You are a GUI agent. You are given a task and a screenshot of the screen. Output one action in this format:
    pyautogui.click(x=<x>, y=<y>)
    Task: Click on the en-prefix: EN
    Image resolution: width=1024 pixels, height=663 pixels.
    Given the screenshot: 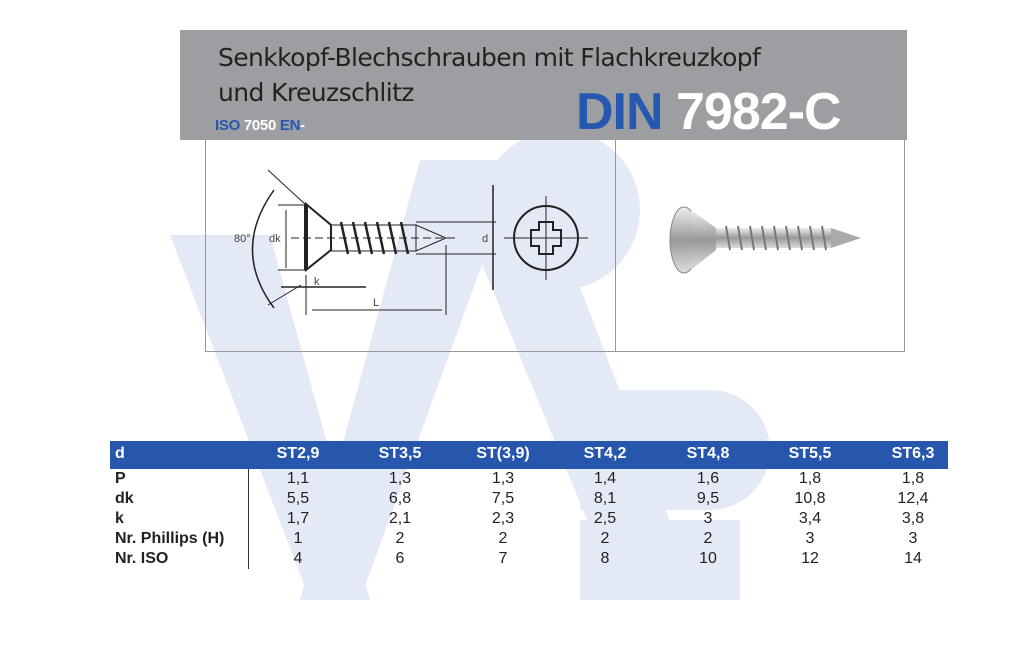 What is the action you would take?
    pyautogui.click(x=290, y=125)
    